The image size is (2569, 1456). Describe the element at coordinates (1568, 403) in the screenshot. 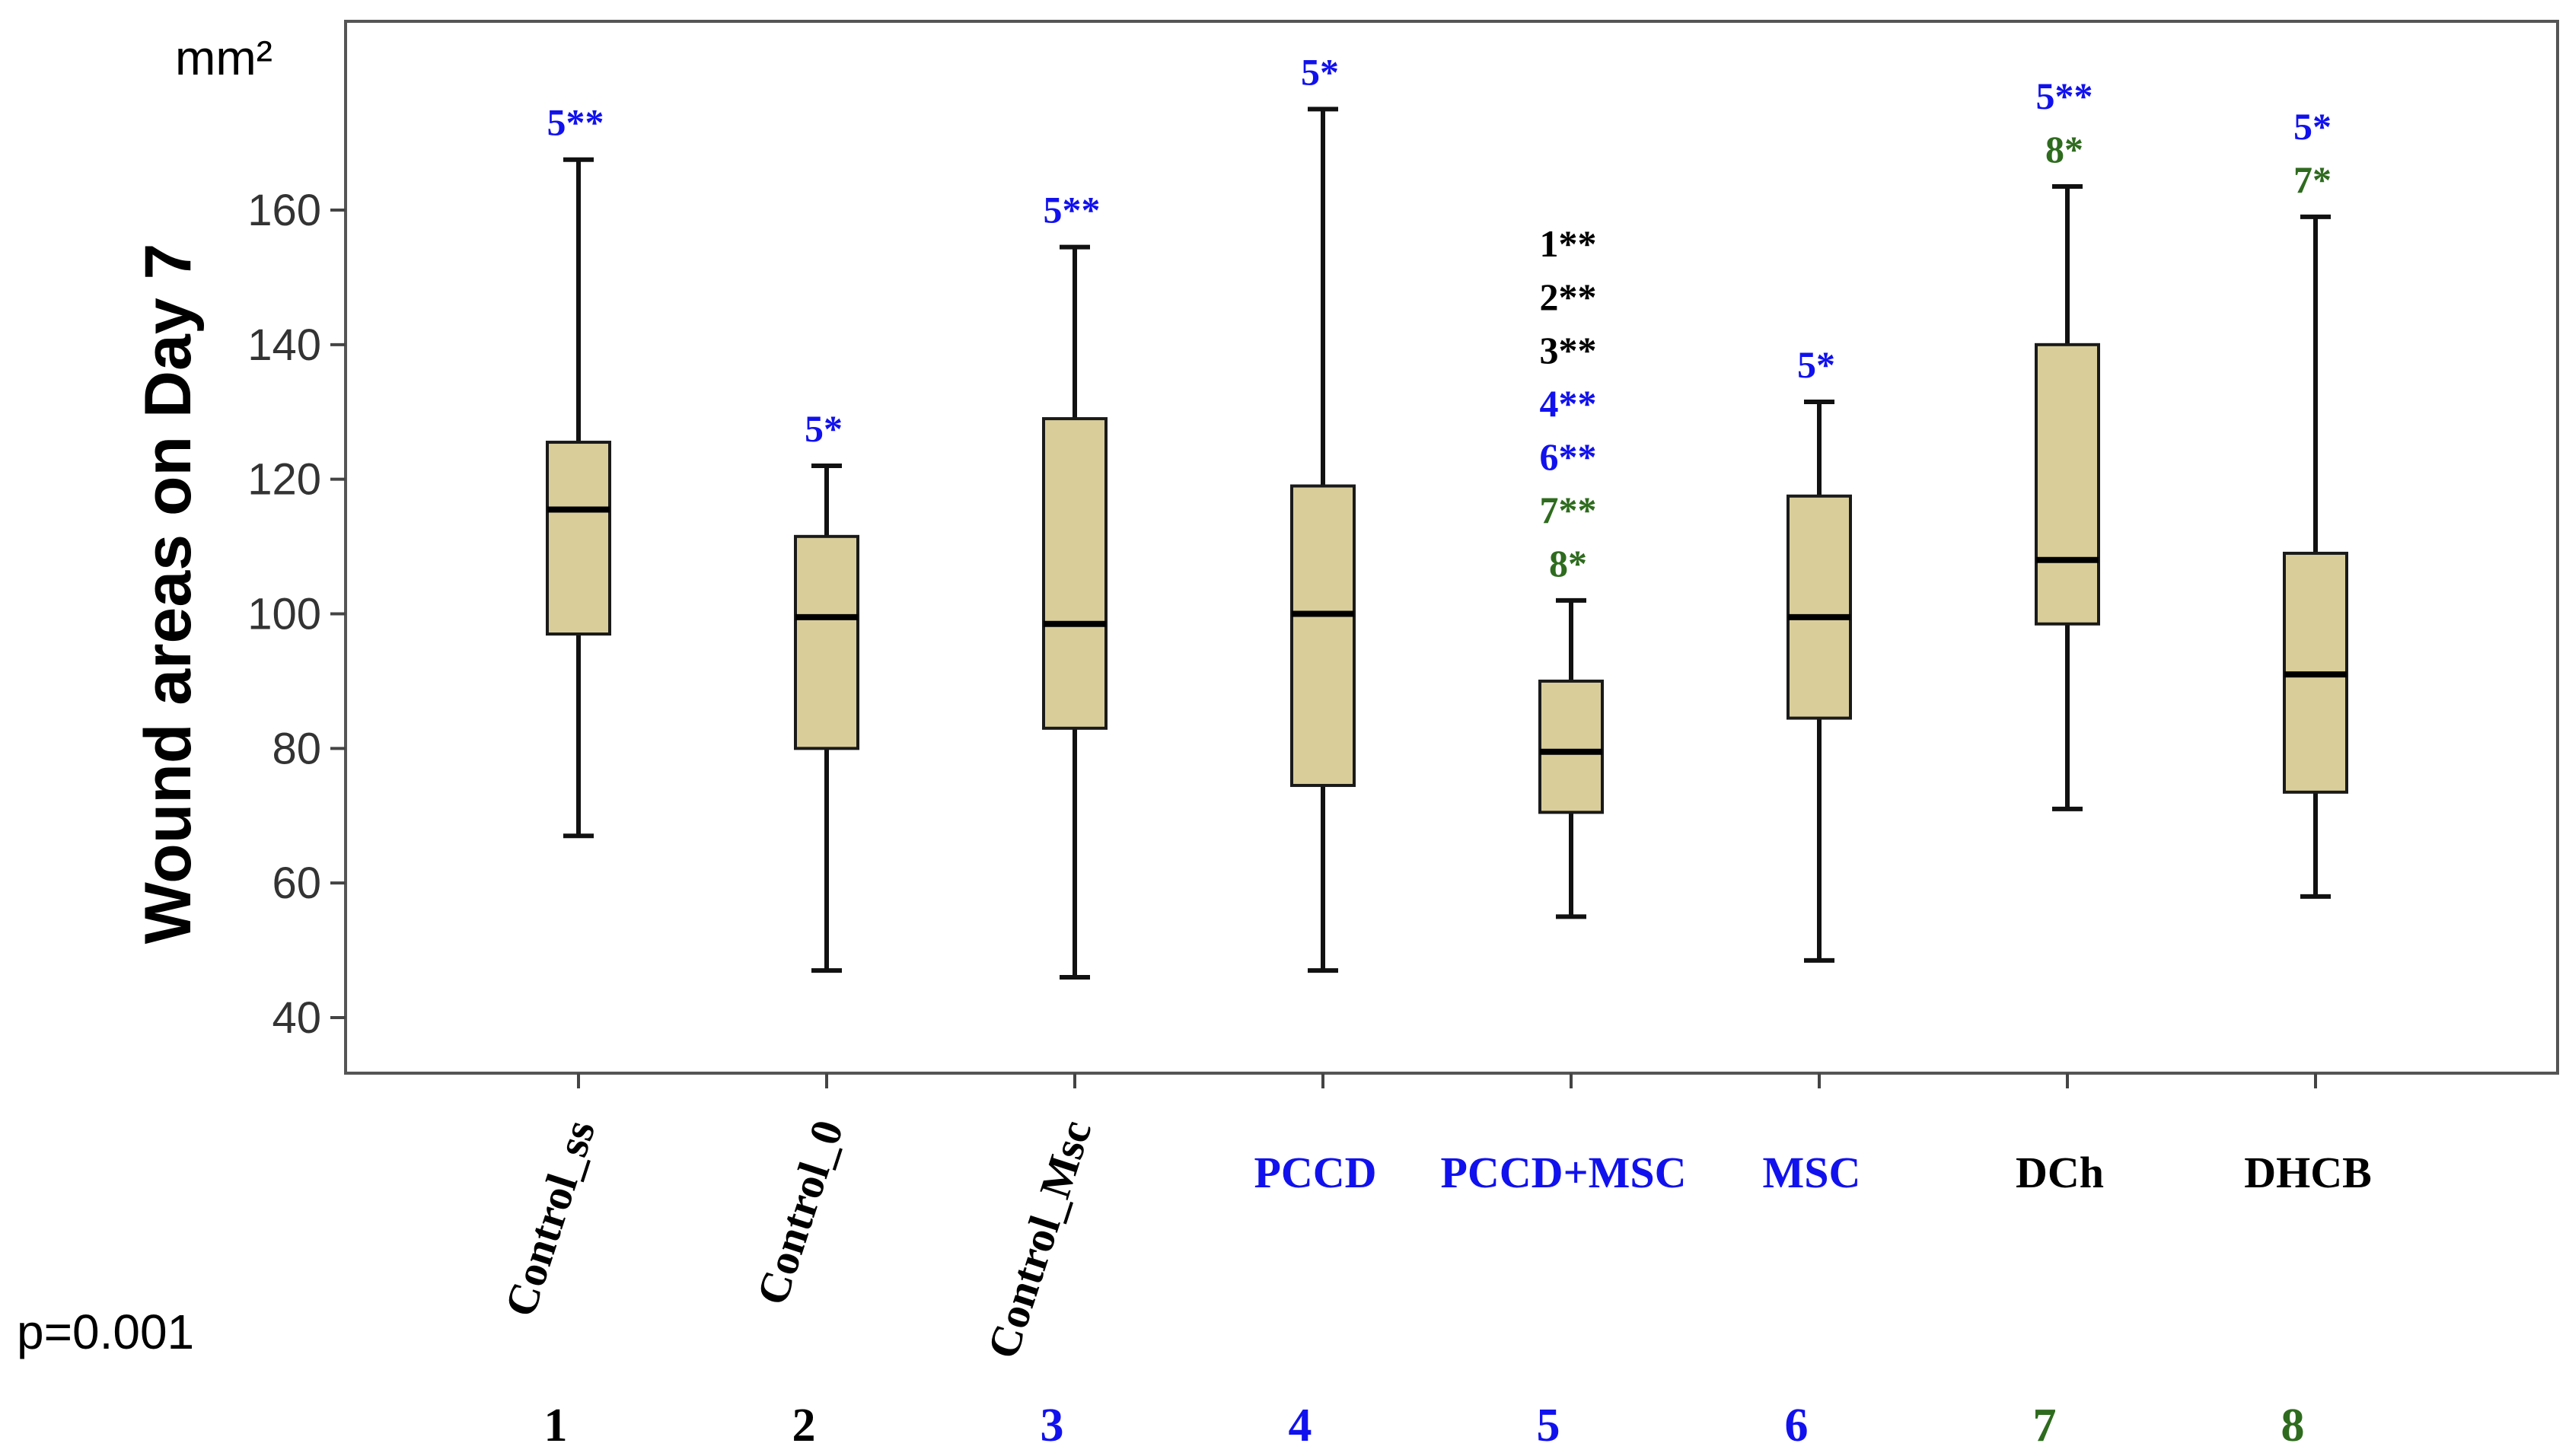

I see `significance-annotation: 4**` at that location.